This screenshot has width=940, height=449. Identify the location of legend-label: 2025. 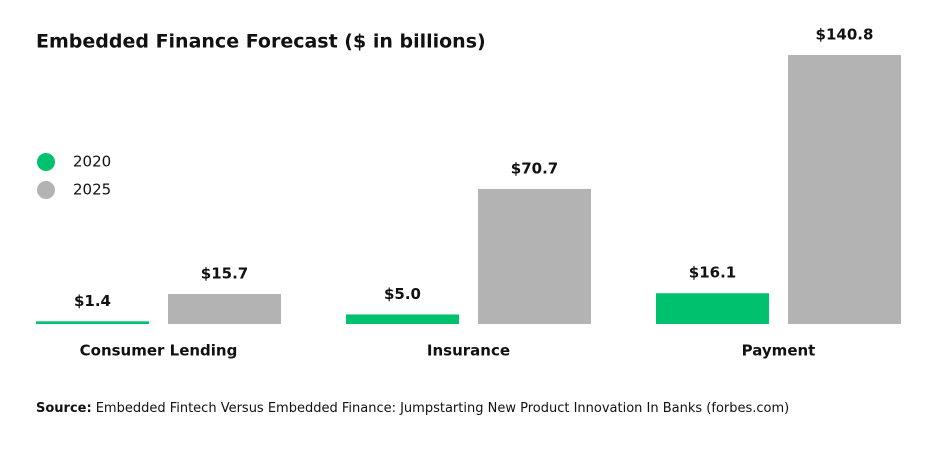
(92, 190).